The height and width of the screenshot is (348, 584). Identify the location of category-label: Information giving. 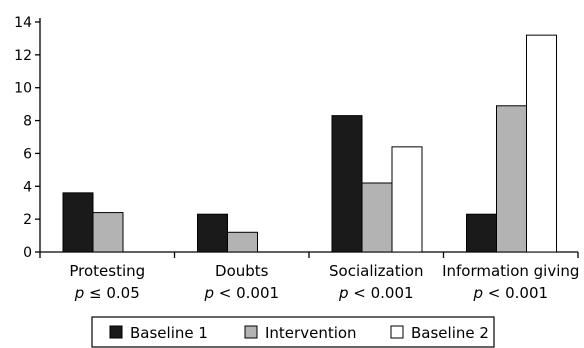
(510, 271).